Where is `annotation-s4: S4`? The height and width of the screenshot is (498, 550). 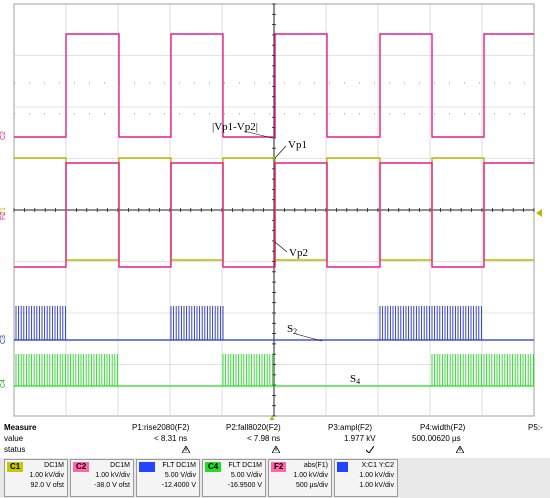
annotation-s4: S4 is located at coordinates (355, 379).